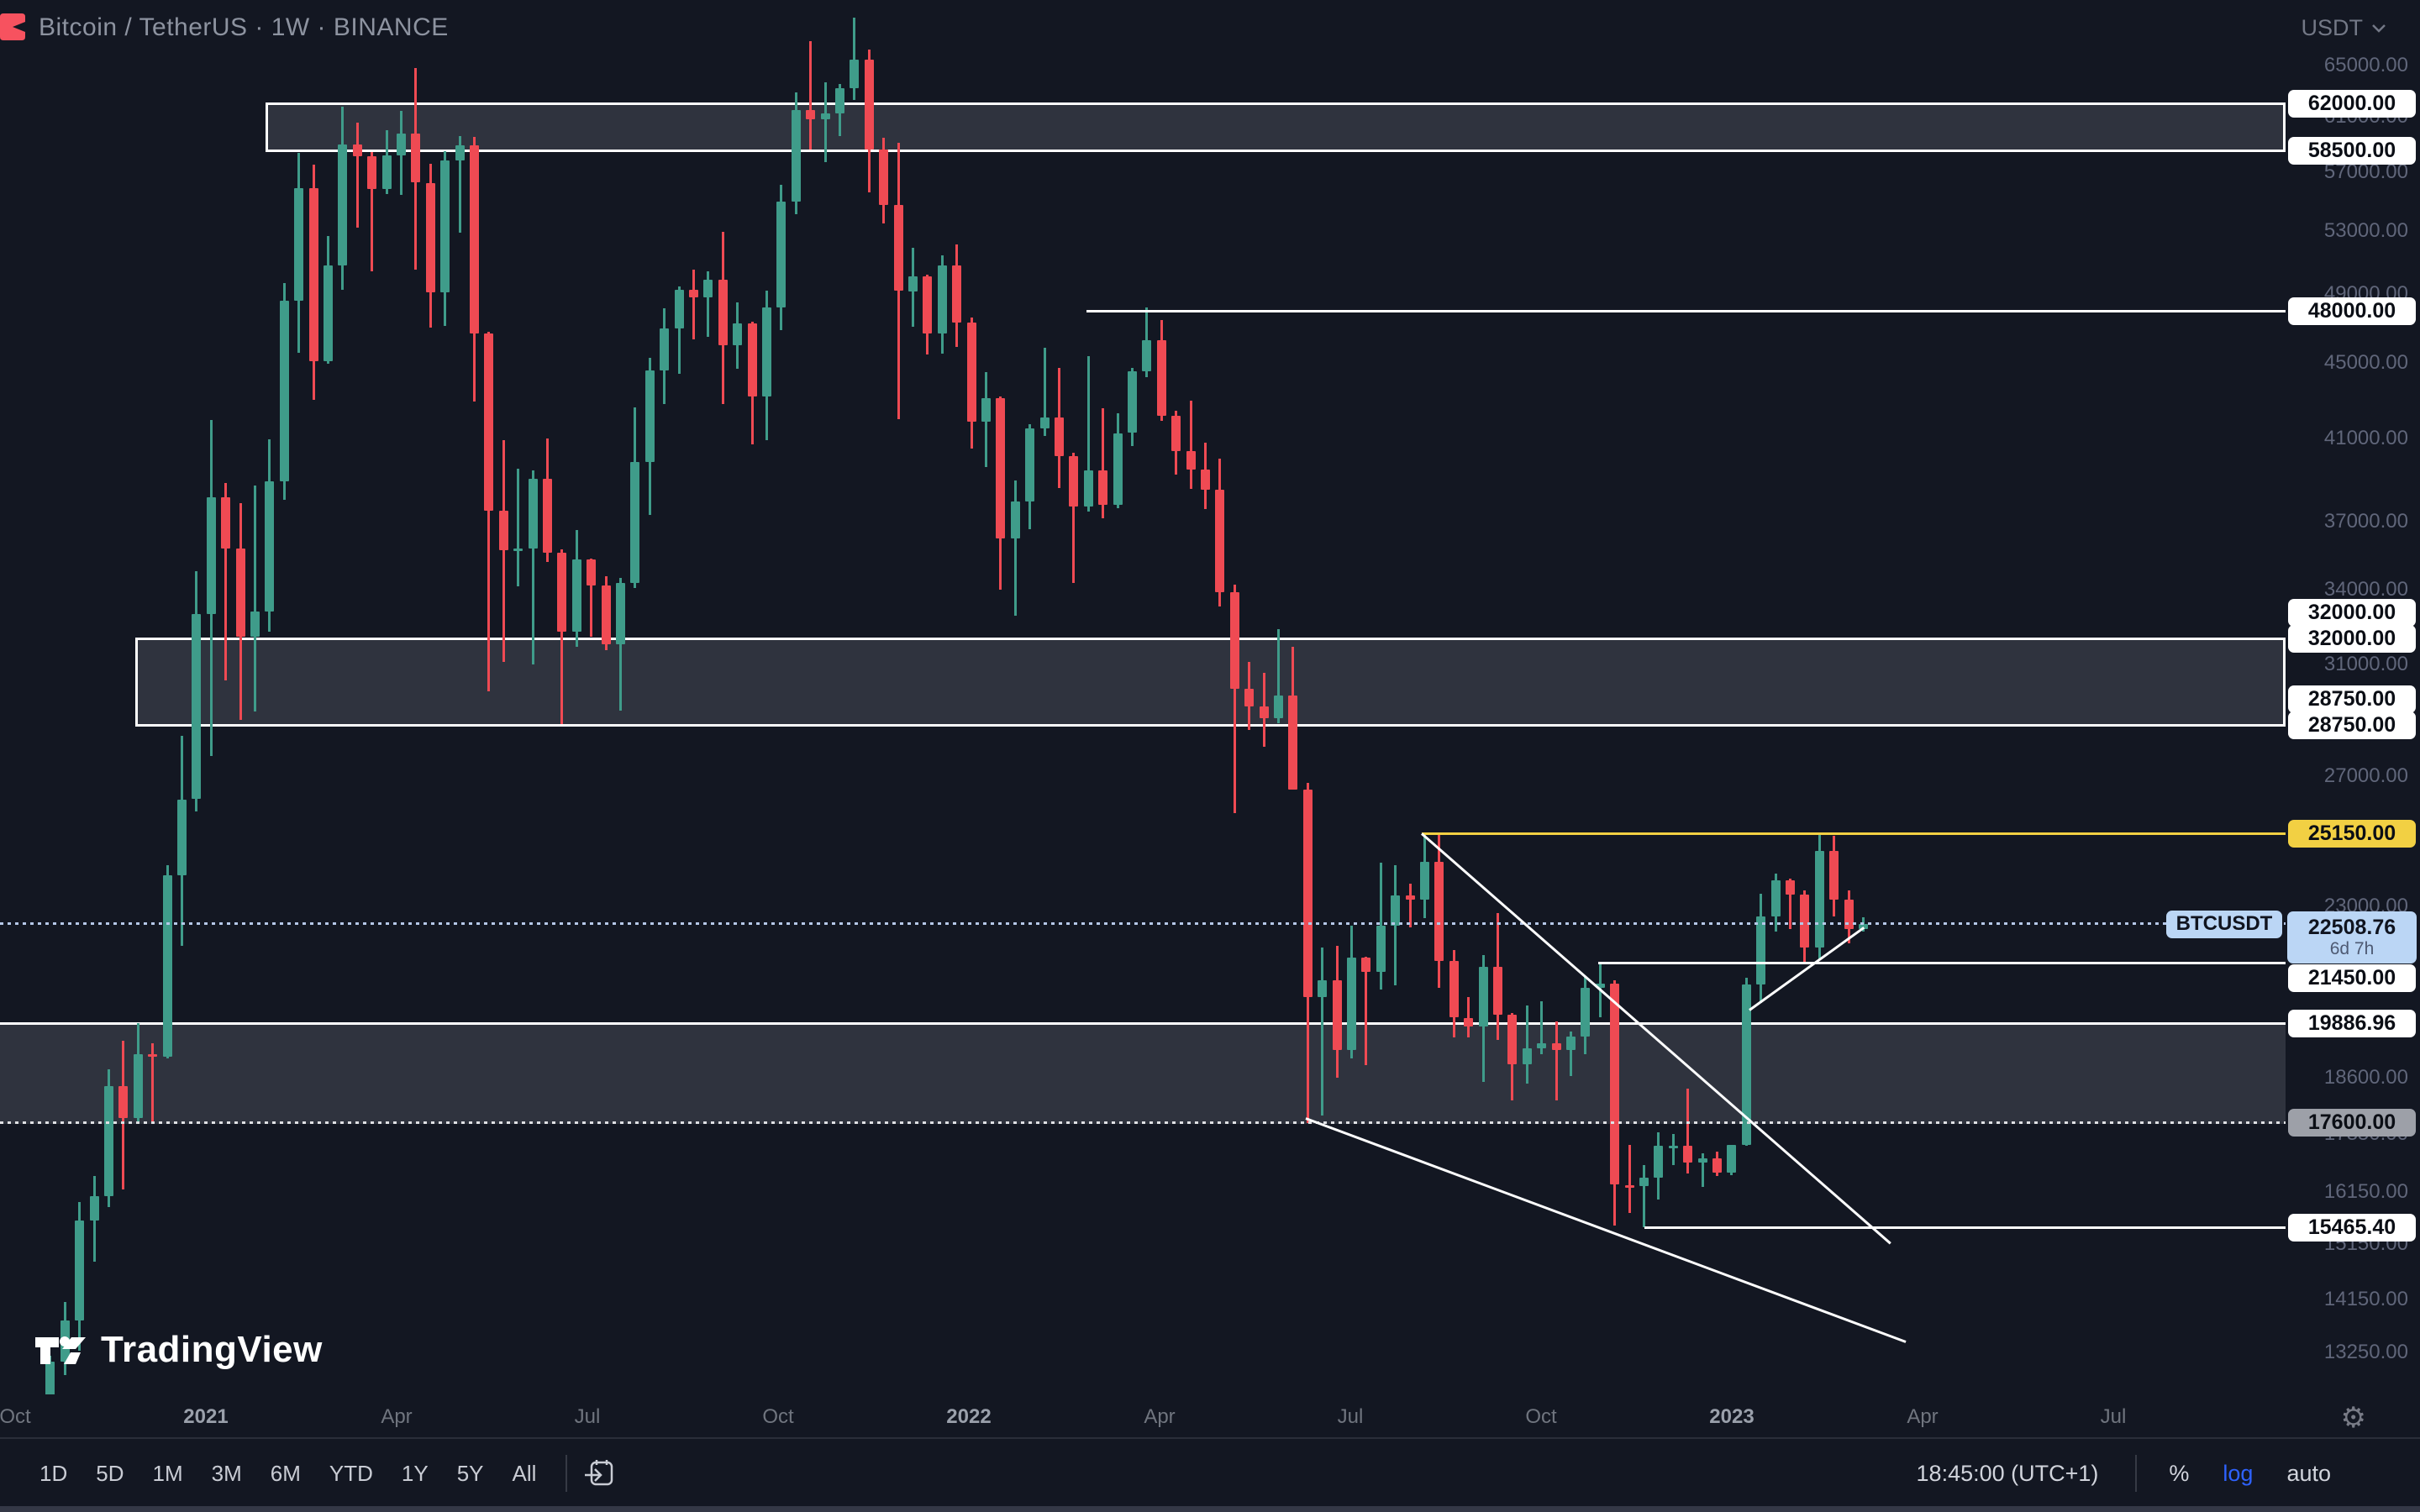  I want to click on price-level-label: 17600.00, so click(2352, 1123).